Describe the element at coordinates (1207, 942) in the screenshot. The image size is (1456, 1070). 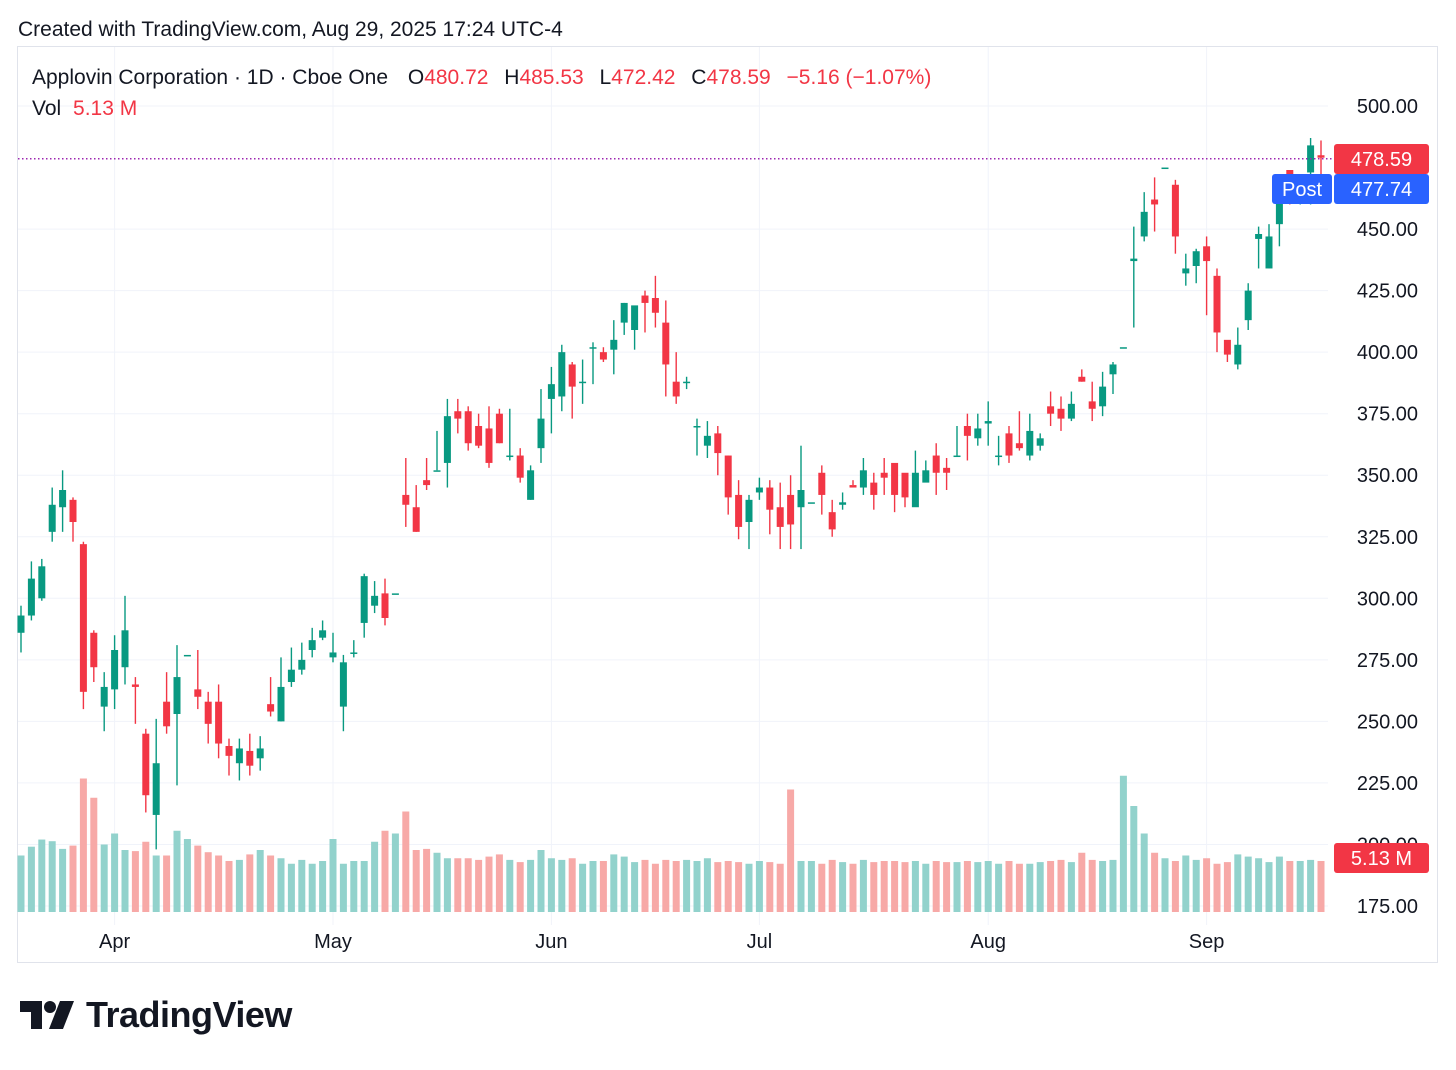
I see `x-tick-label: Sep` at that location.